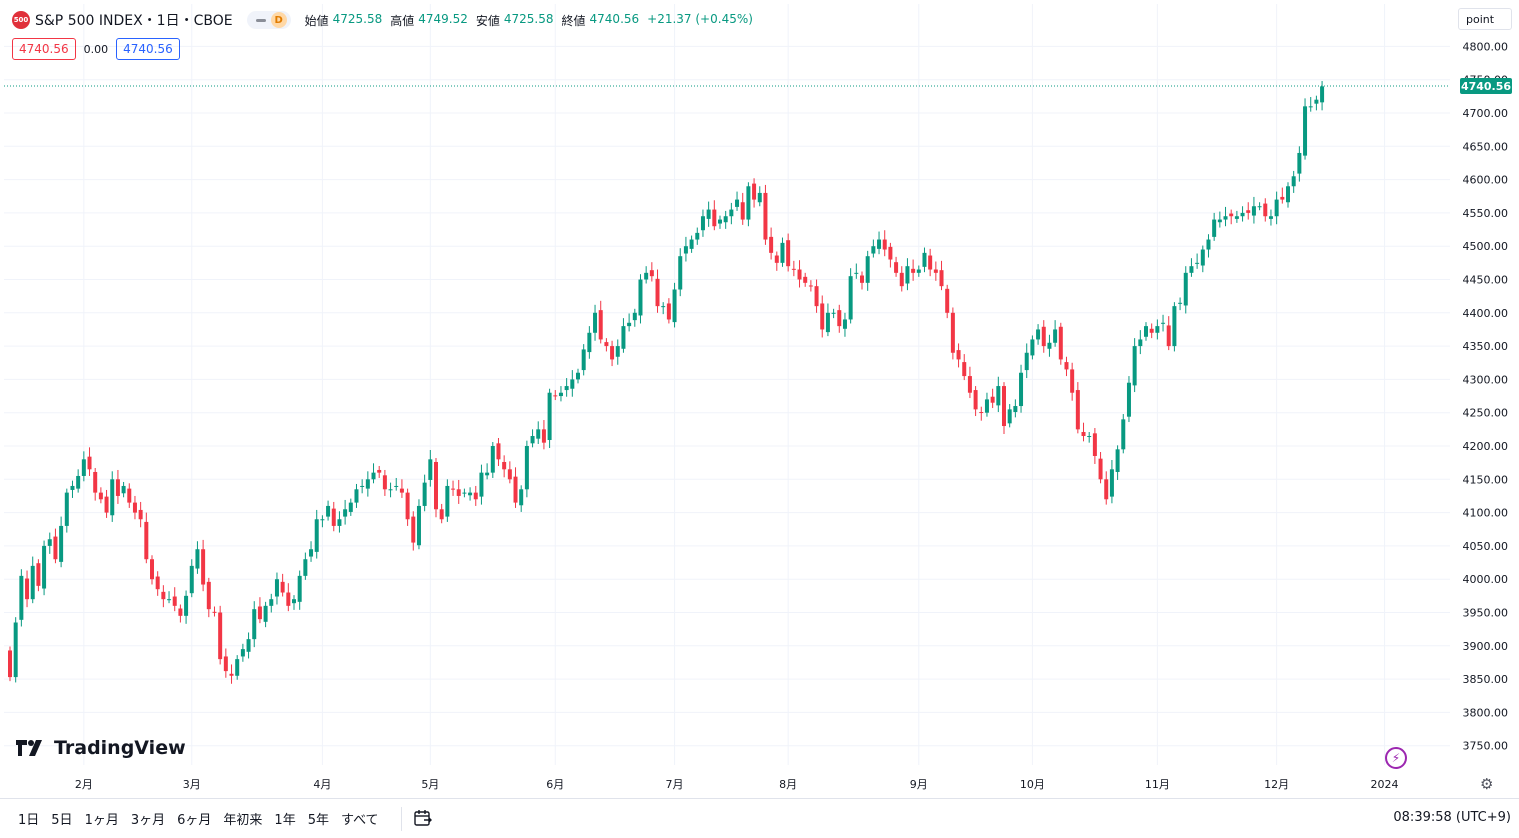  Describe the element at coordinates (101, 820) in the screenshot. I see `range-1m: 1ヶ月` at that location.